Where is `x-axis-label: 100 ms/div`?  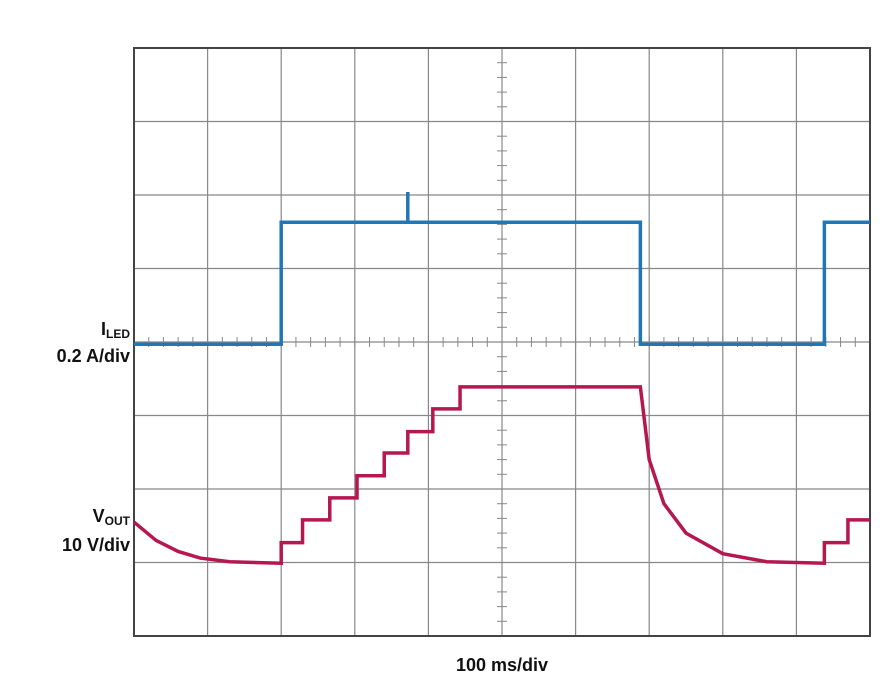
x-axis-label: 100 ms/div is located at coordinates (502, 665).